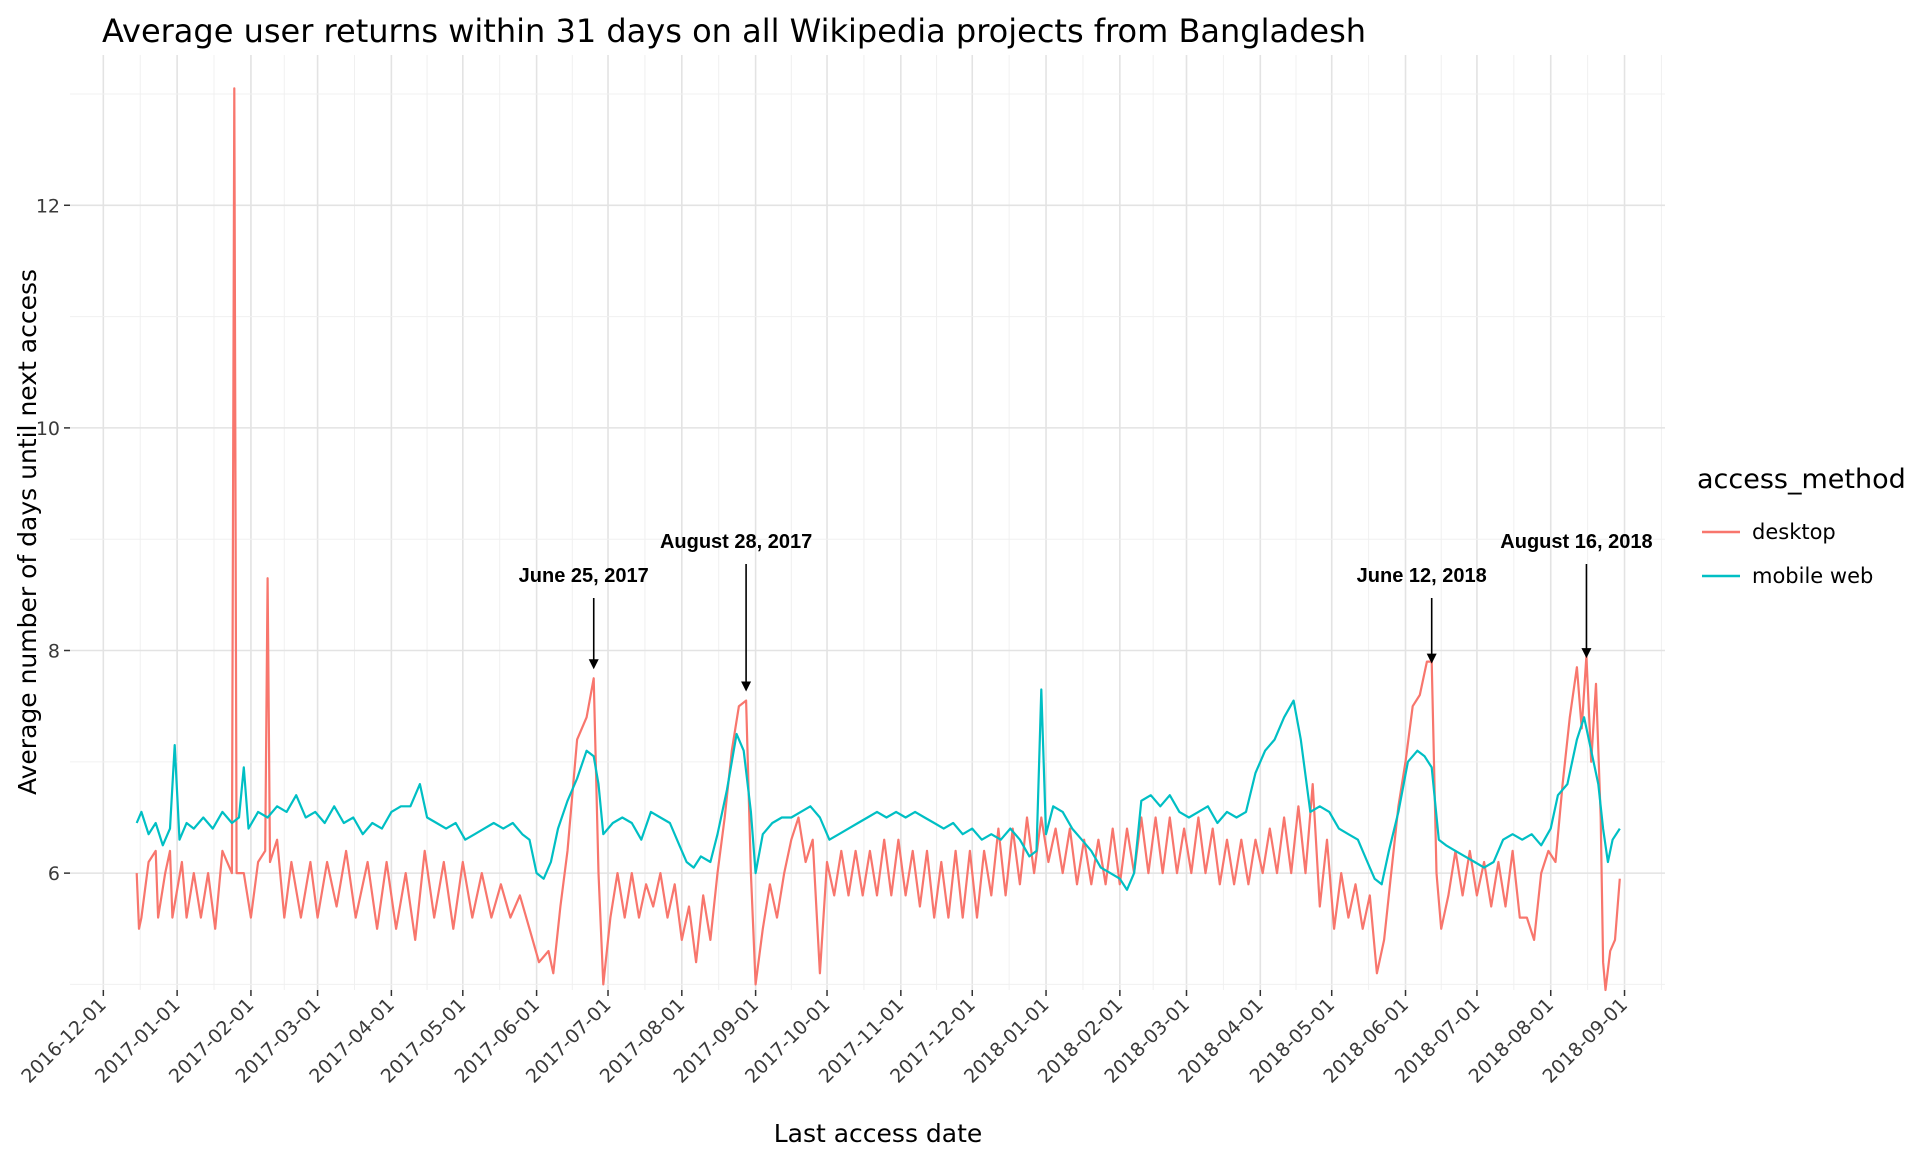 Image resolution: width=1920 pixels, height=1156 pixels. What do you see at coordinates (54, 652) in the screenshot?
I see `y-tick-label: 8` at bounding box center [54, 652].